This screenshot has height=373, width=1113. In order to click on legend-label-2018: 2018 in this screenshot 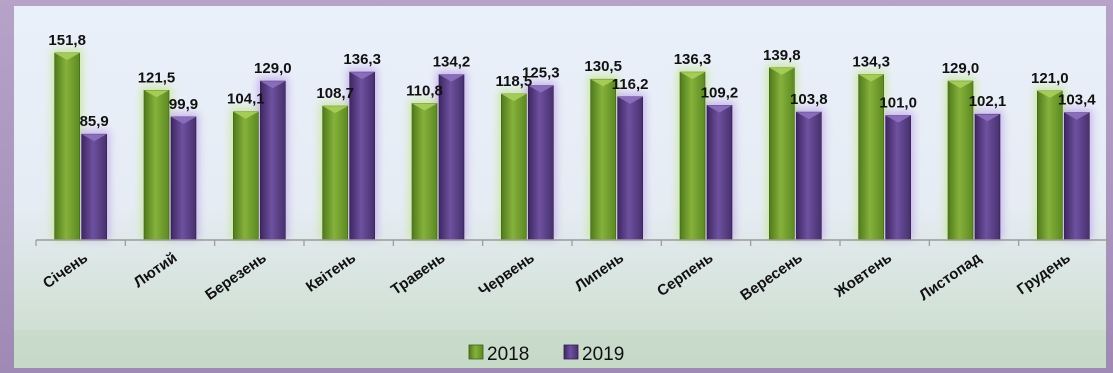, I will do `click(508, 354)`.